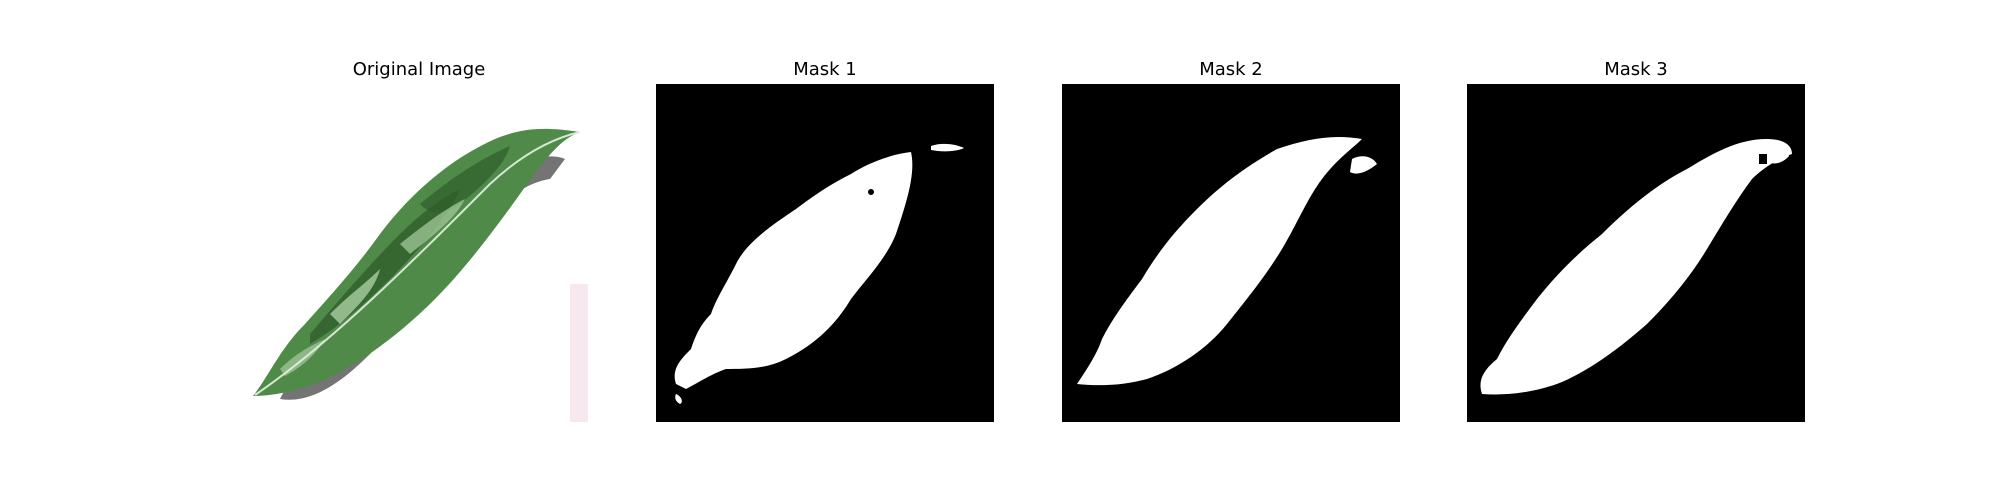 This screenshot has width=2000, height=500. What do you see at coordinates (825, 253) in the screenshot?
I see `mask-1-image` at bounding box center [825, 253].